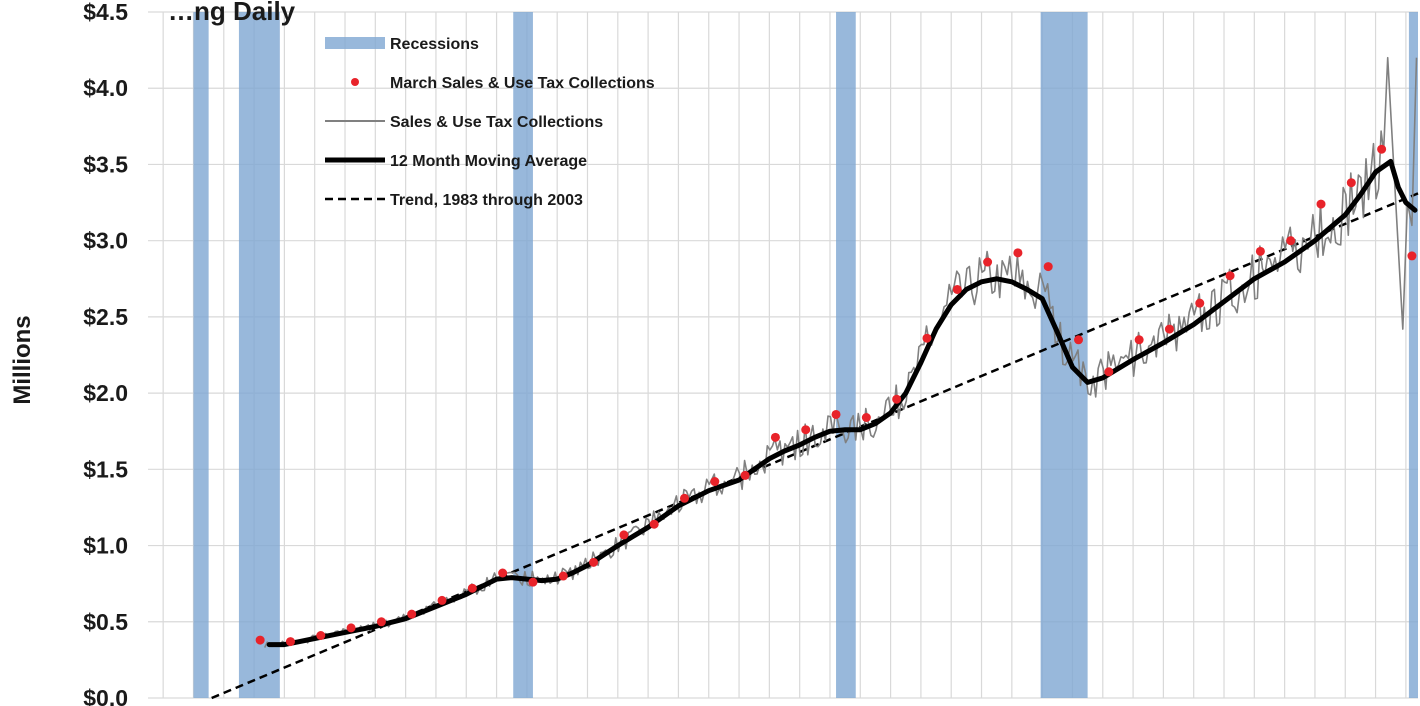 The image size is (1420, 706). Describe the element at coordinates (105, 469) in the screenshot. I see `y-tick-label: $1.5` at that location.